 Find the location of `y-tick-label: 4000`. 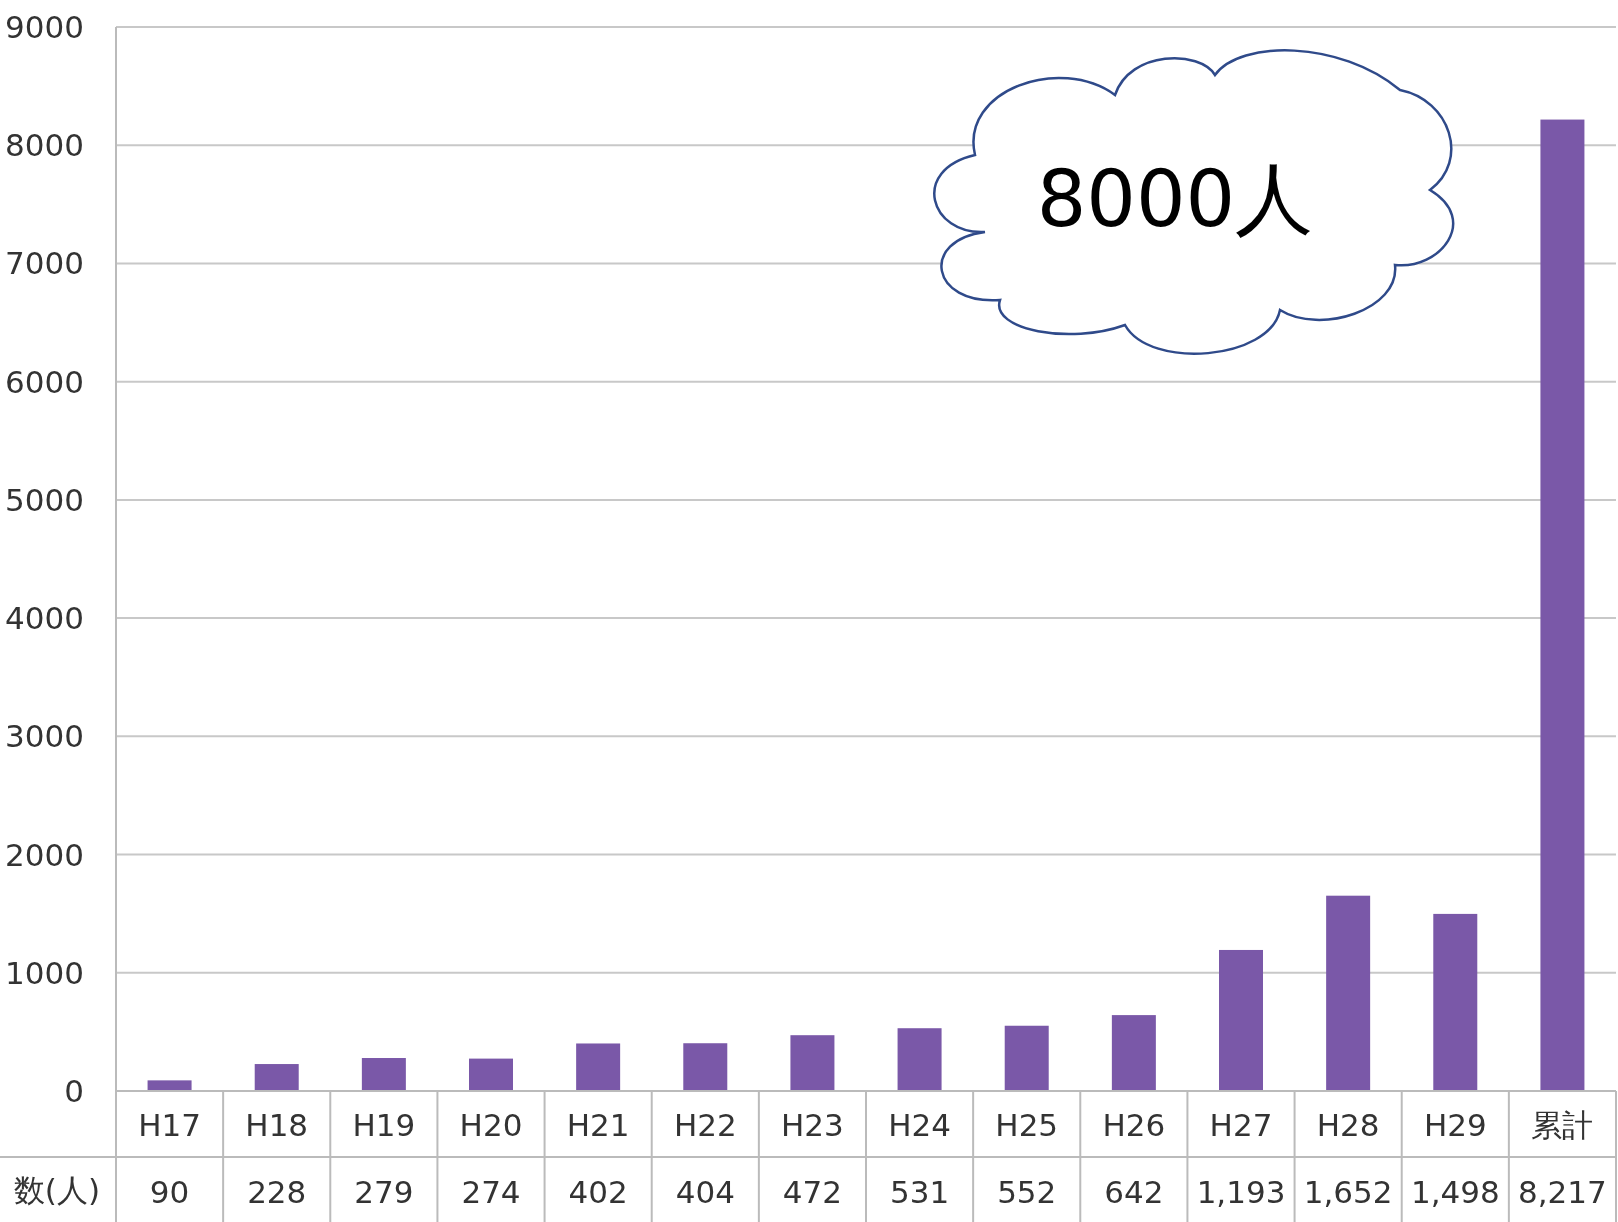

y-tick-label: 4000 is located at coordinates (44, 618).